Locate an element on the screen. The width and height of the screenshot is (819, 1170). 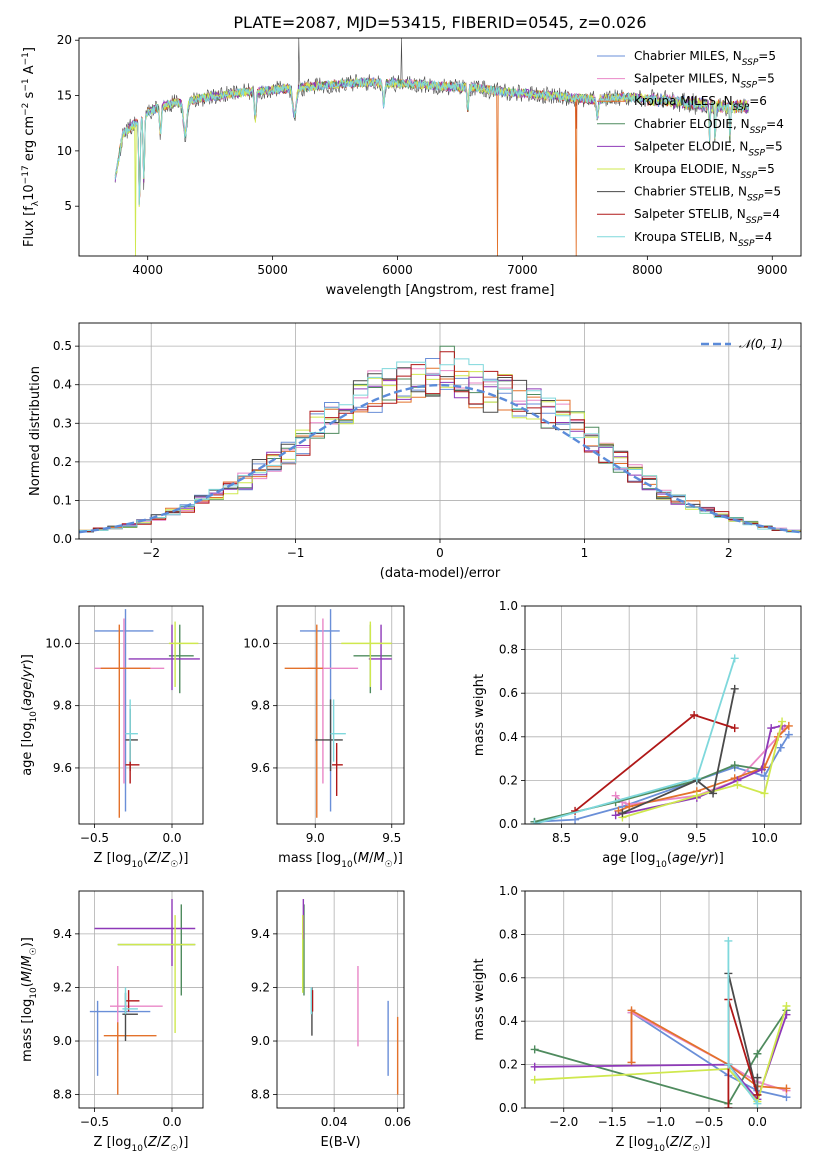
x-axis-label: age [log10(age/yr)] is located at coordinates (663, 860).